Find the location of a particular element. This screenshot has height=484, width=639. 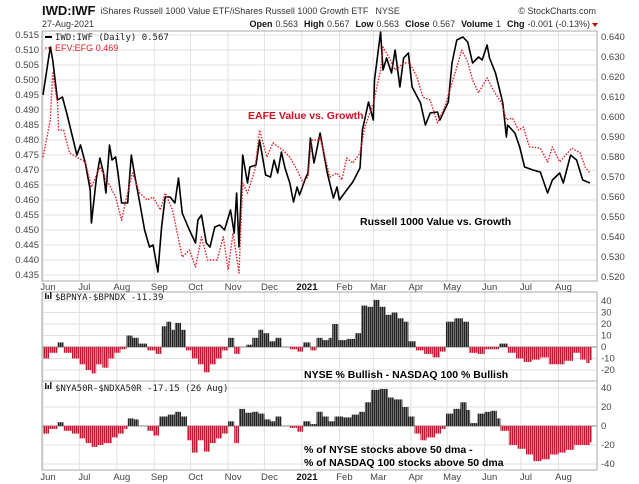

left-axis-tick-label: 0.440 is located at coordinates (27, 260).